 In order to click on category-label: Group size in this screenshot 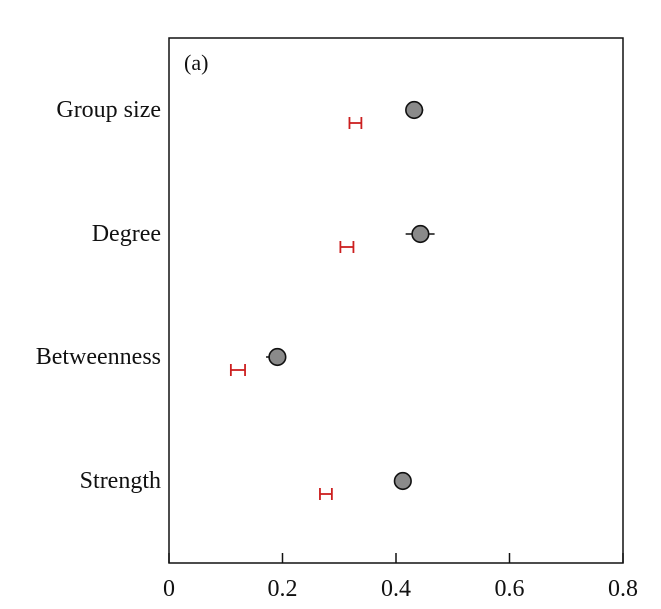, I will do `click(108, 110)`.